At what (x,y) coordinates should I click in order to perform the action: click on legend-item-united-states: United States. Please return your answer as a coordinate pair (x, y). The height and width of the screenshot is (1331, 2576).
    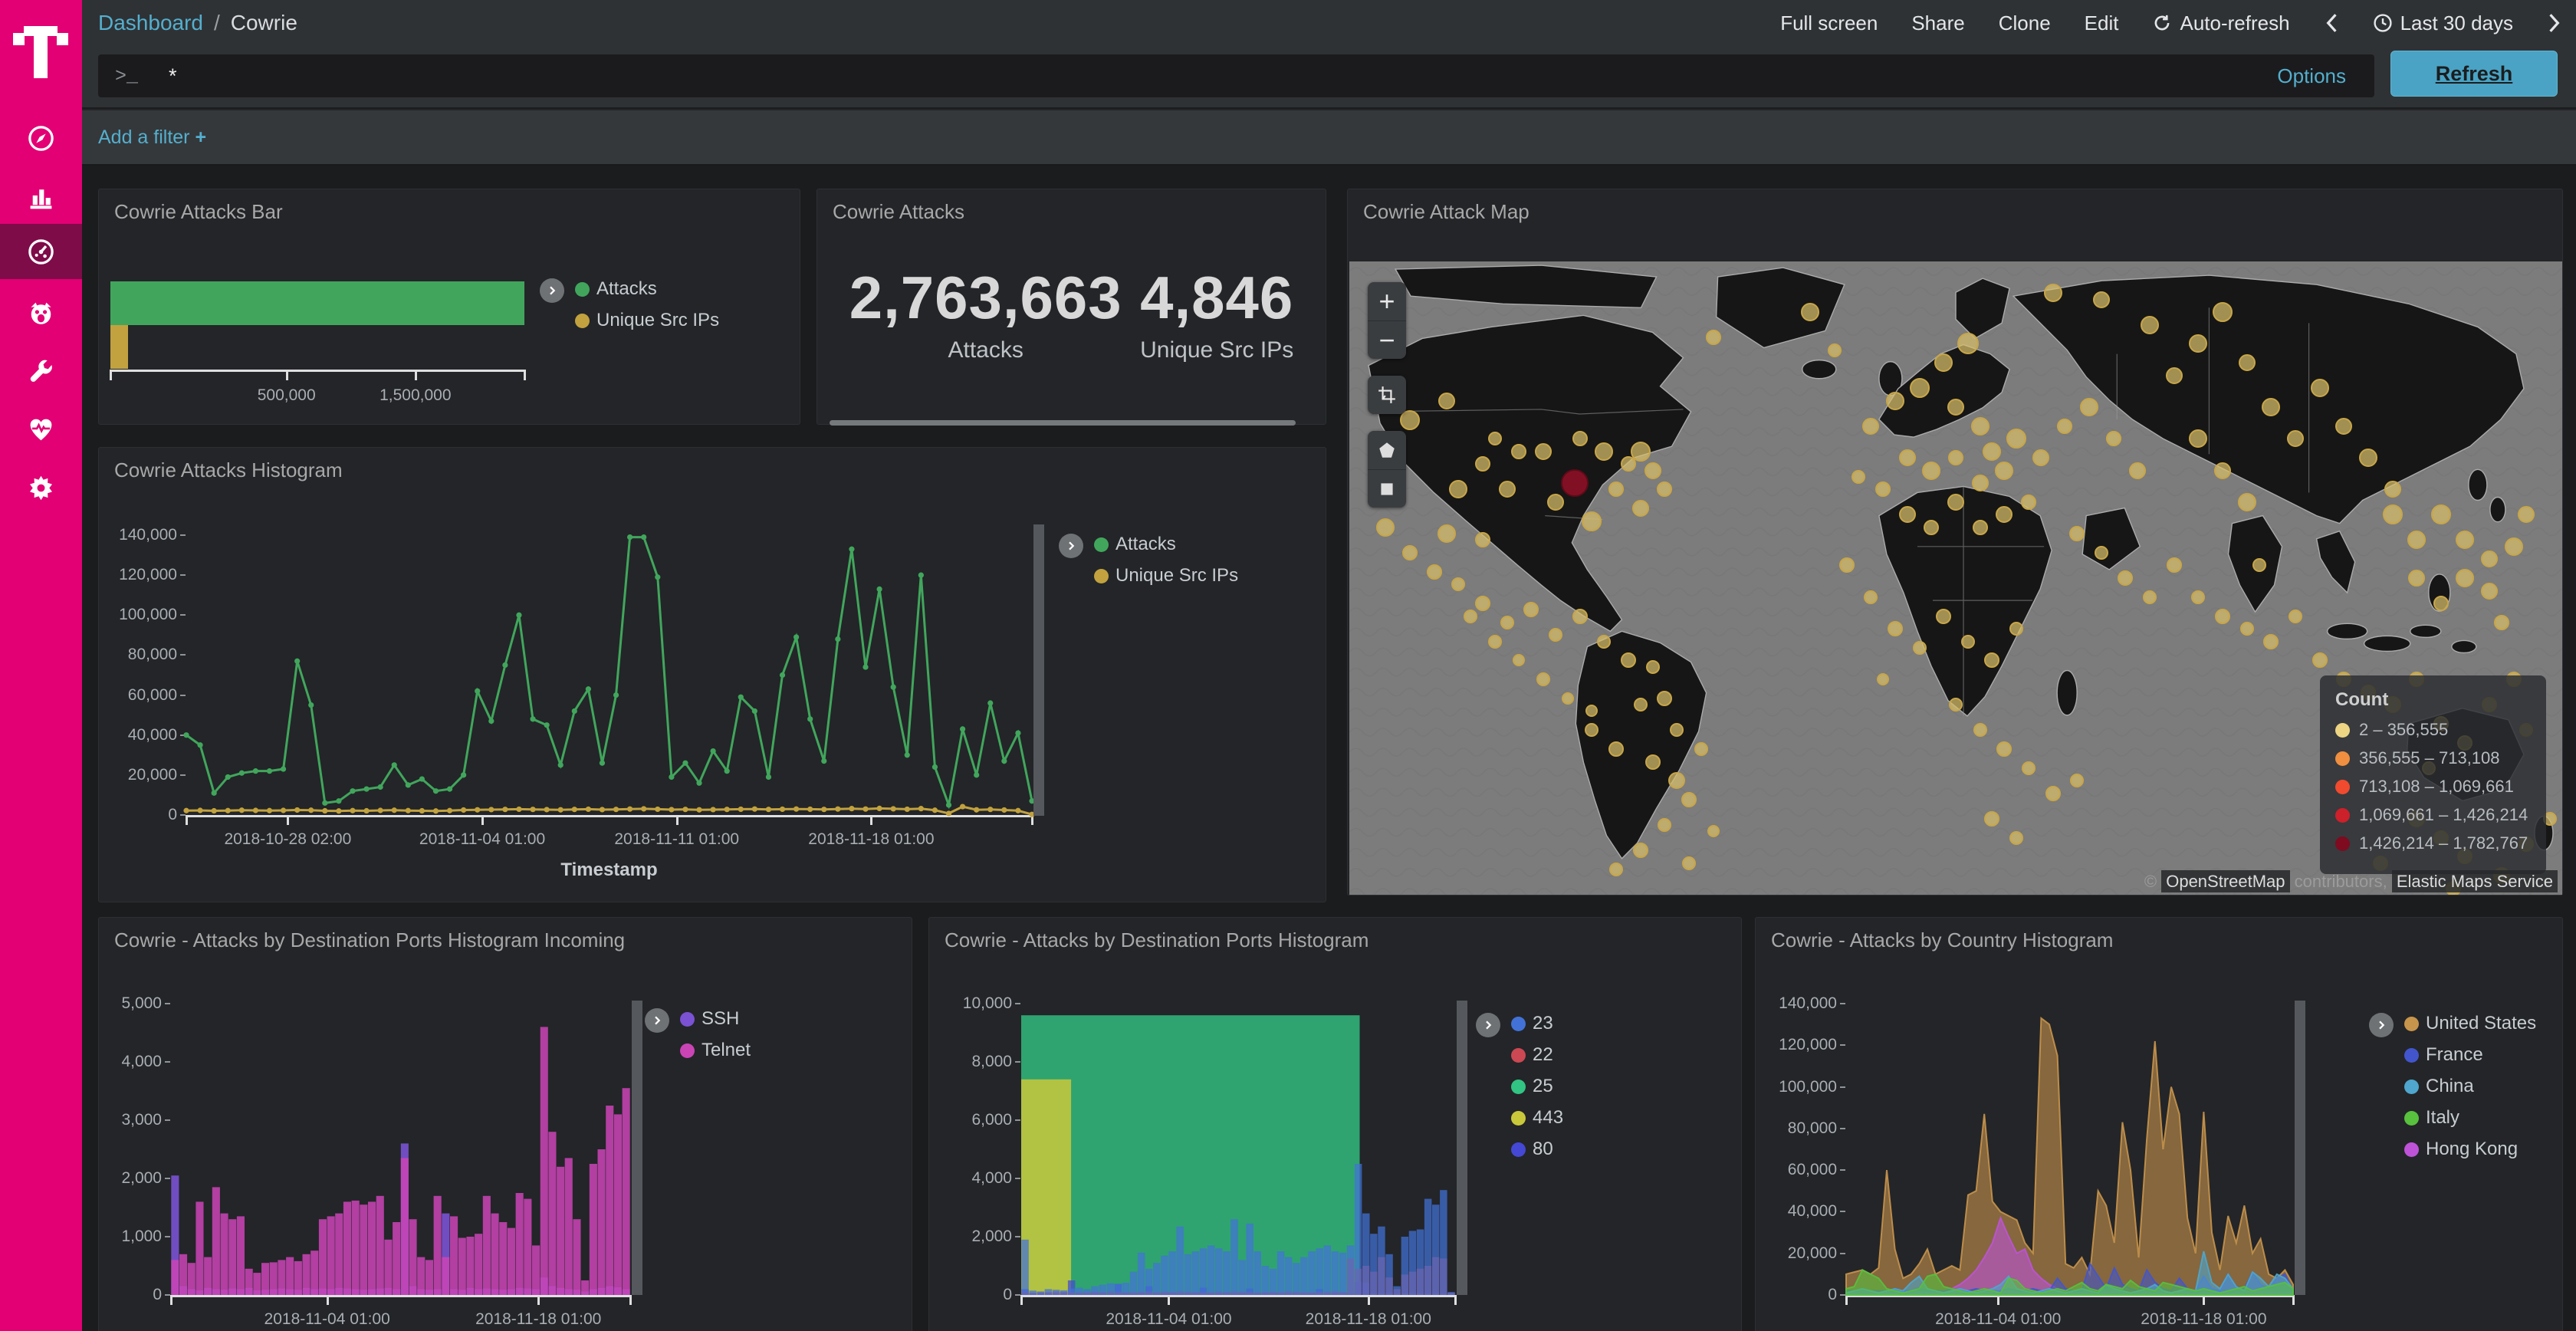
    Looking at the image, I should click on (2470, 1023).